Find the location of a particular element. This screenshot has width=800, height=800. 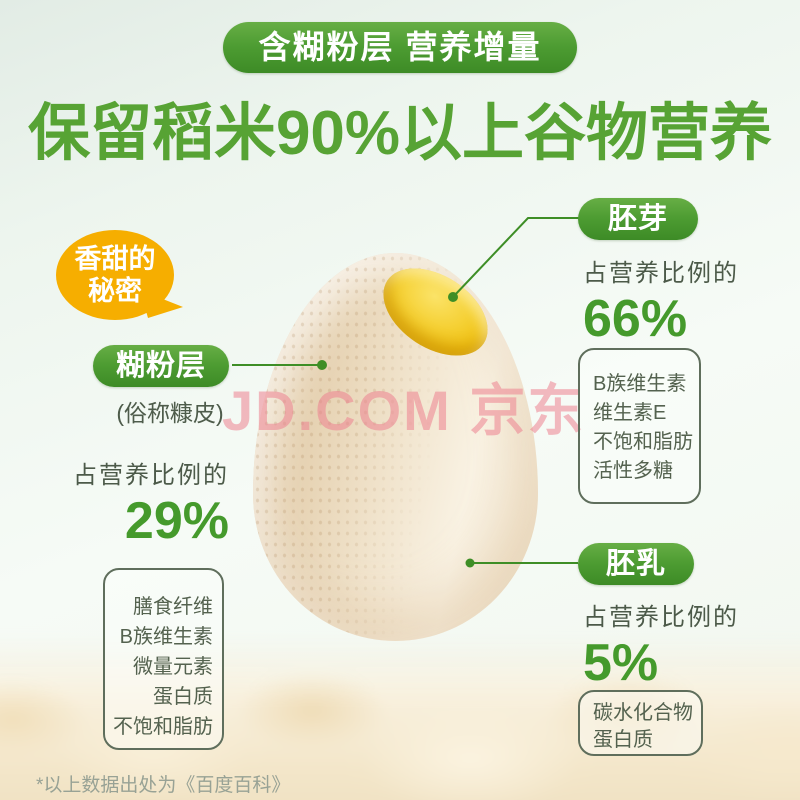

aleurone-nutrient-list: 膳食纤维 B族维生素 微量元素 蛋白质 不饱和脂肪 is located at coordinates (163, 659).